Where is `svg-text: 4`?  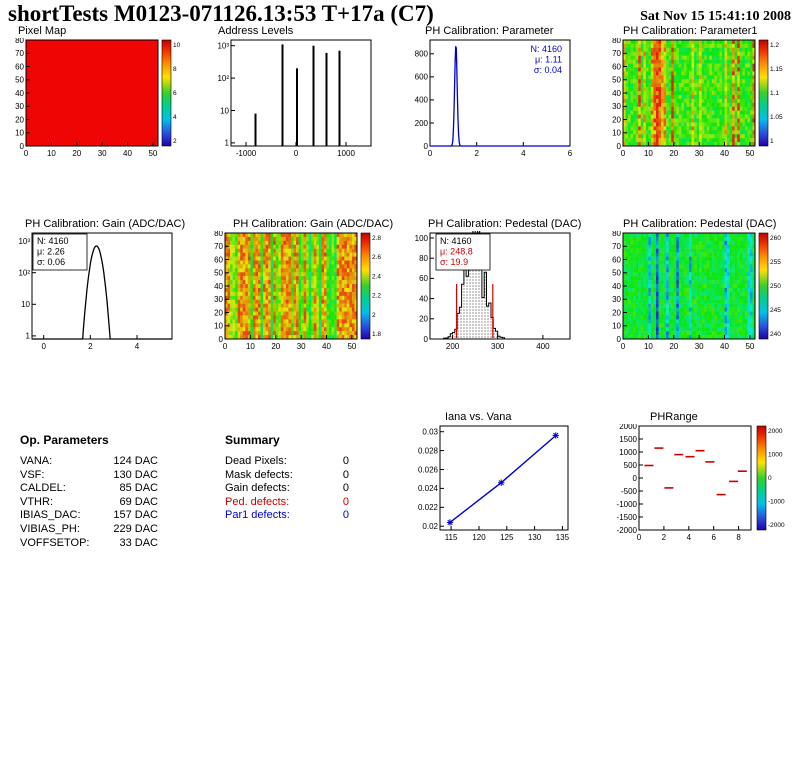 svg-text: 4 is located at coordinates (137, 346).